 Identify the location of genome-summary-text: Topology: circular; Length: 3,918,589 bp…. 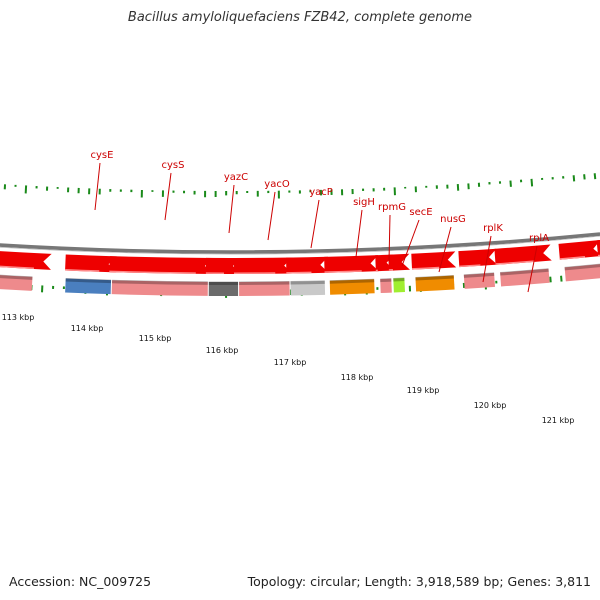
(419, 581).